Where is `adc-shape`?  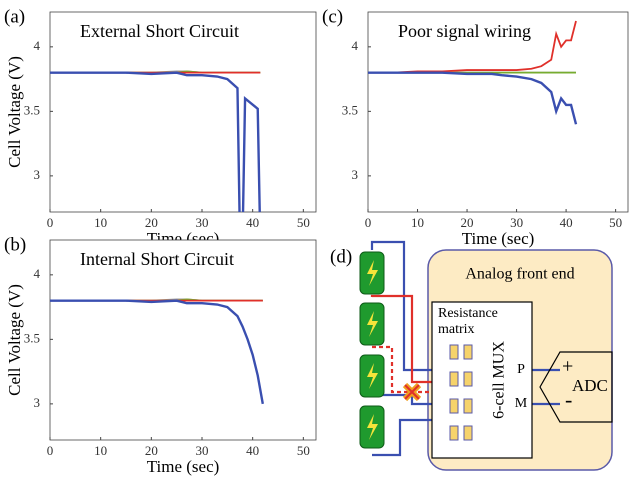 adc-shape is located at coordinates (576, 387).